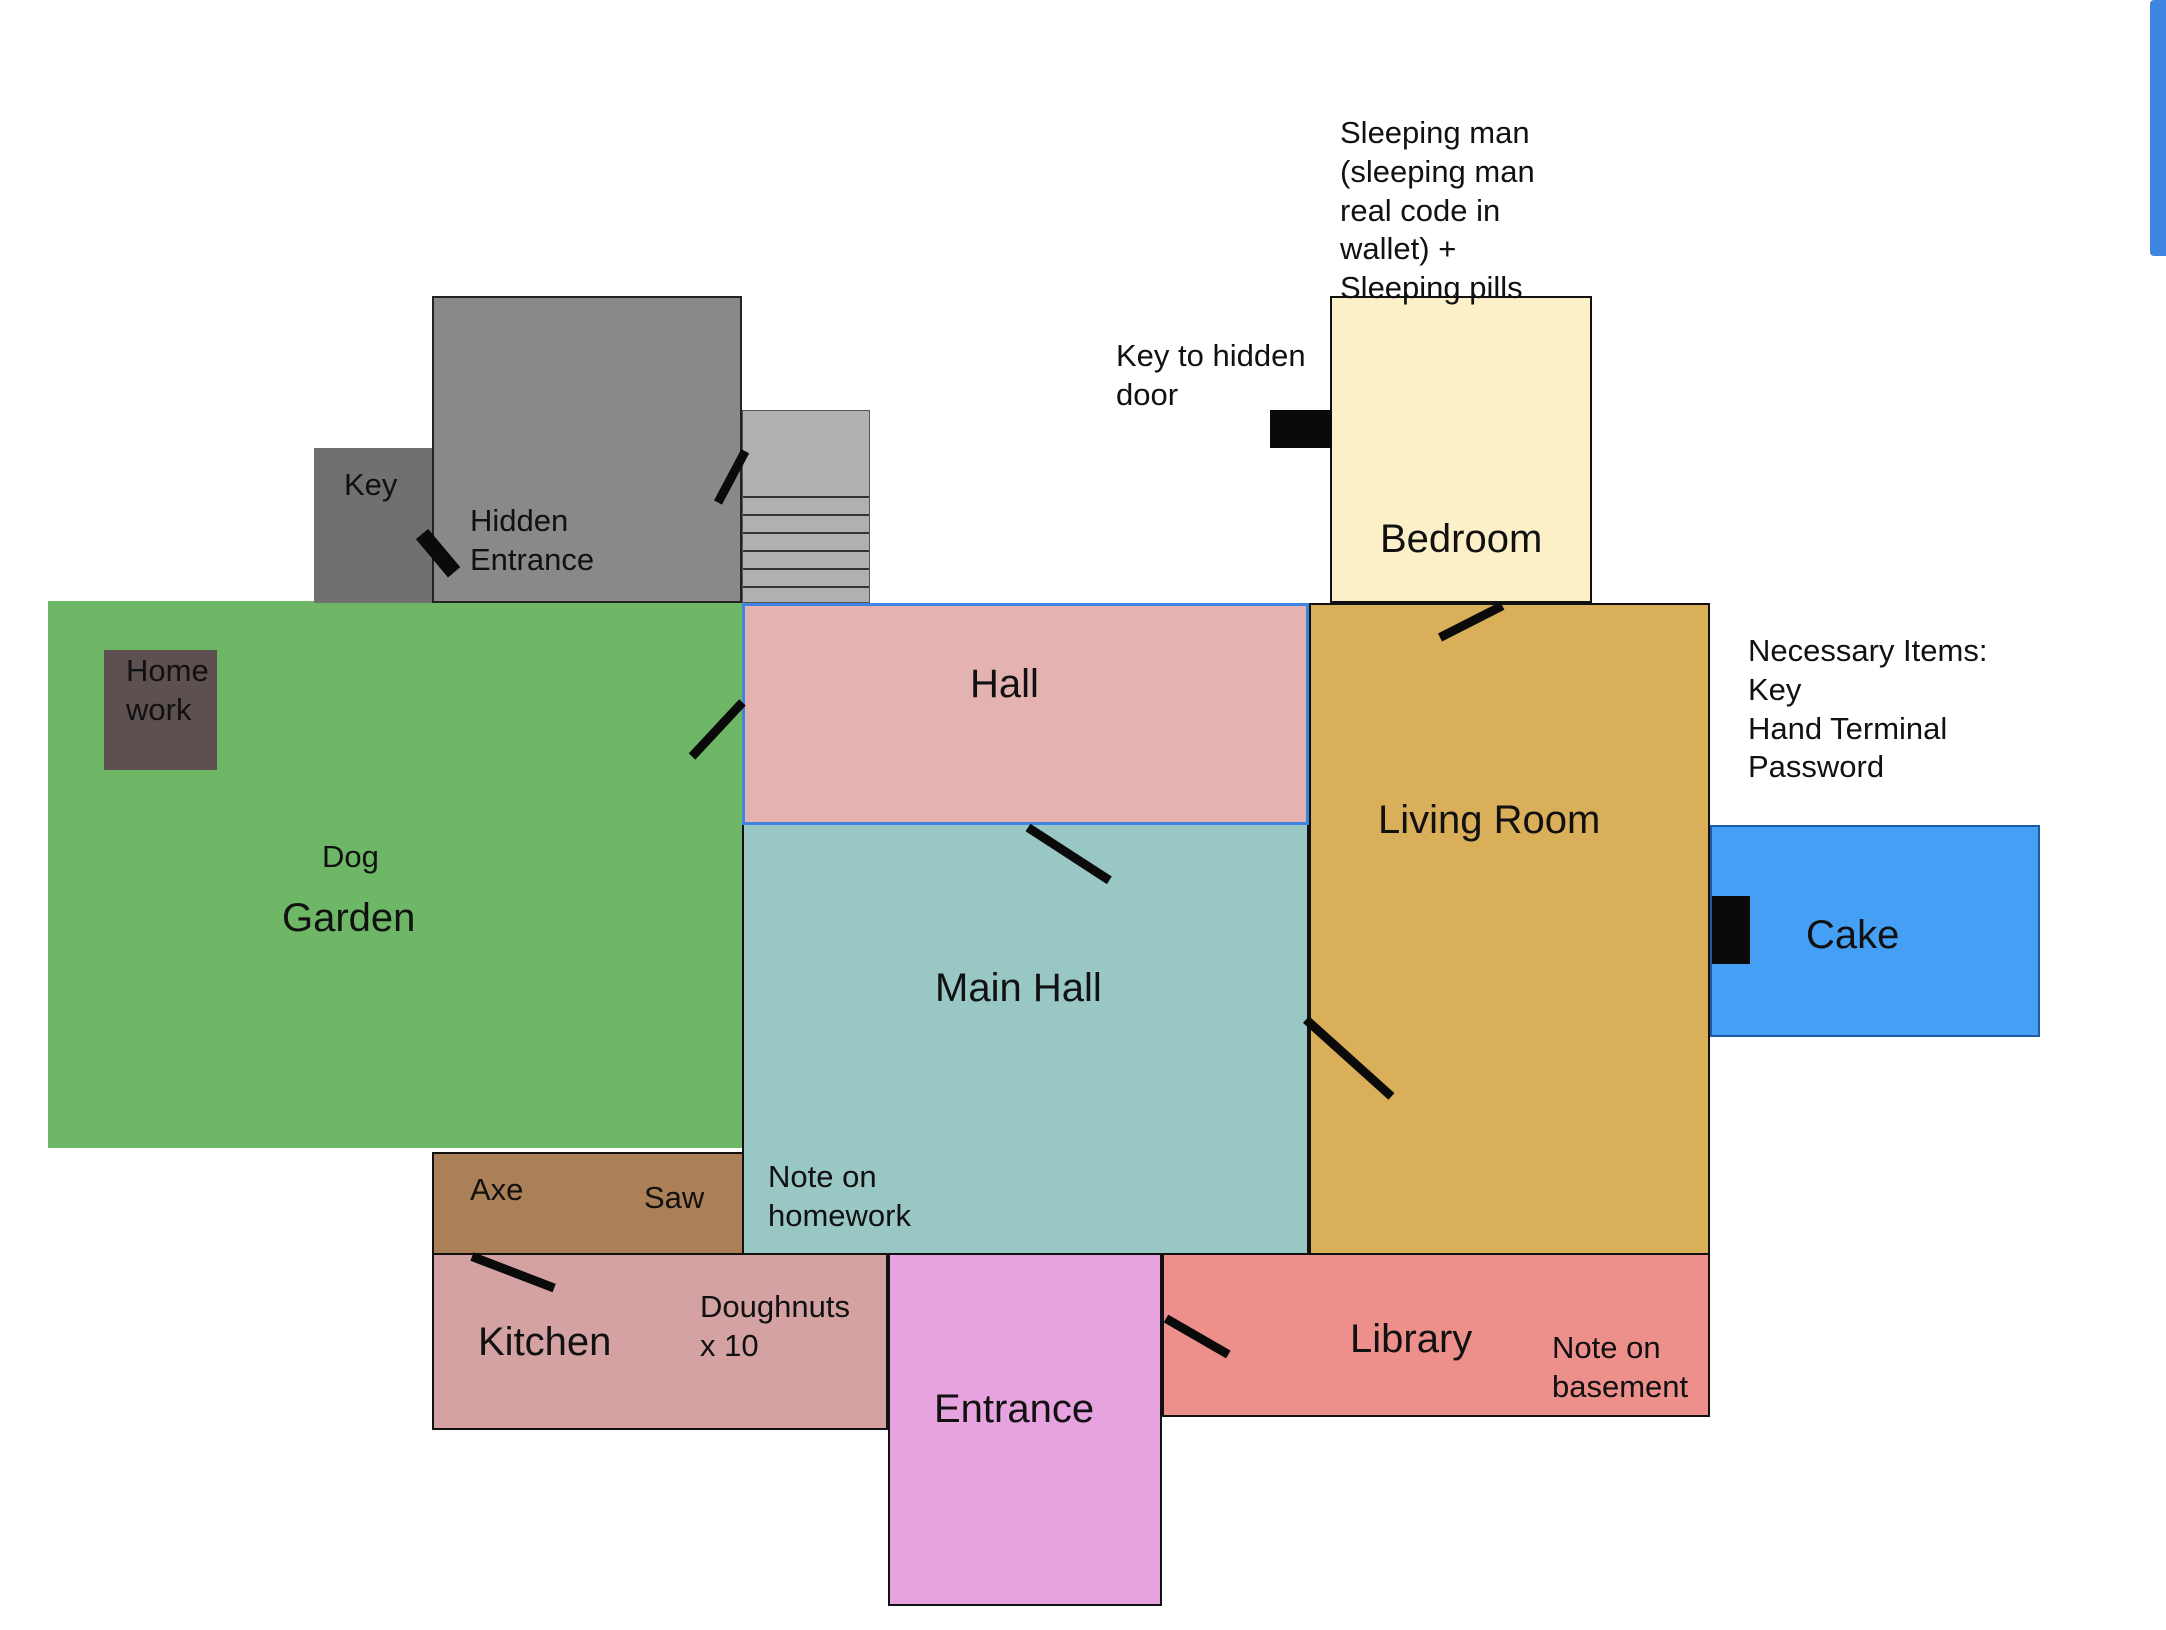 This screenshot has width=2166, height=1630. What do you see at coordinates (1461, 449) in the screenshot?
I see `bedroom-room` at bounding box center [1461, 449].